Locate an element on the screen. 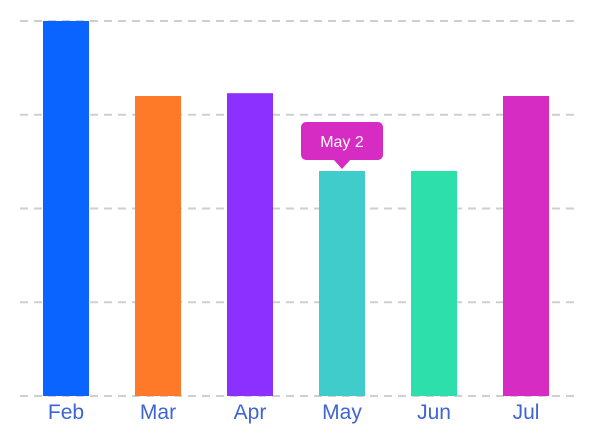  x-tick-label: Jul is located at coordinates (526, 412).